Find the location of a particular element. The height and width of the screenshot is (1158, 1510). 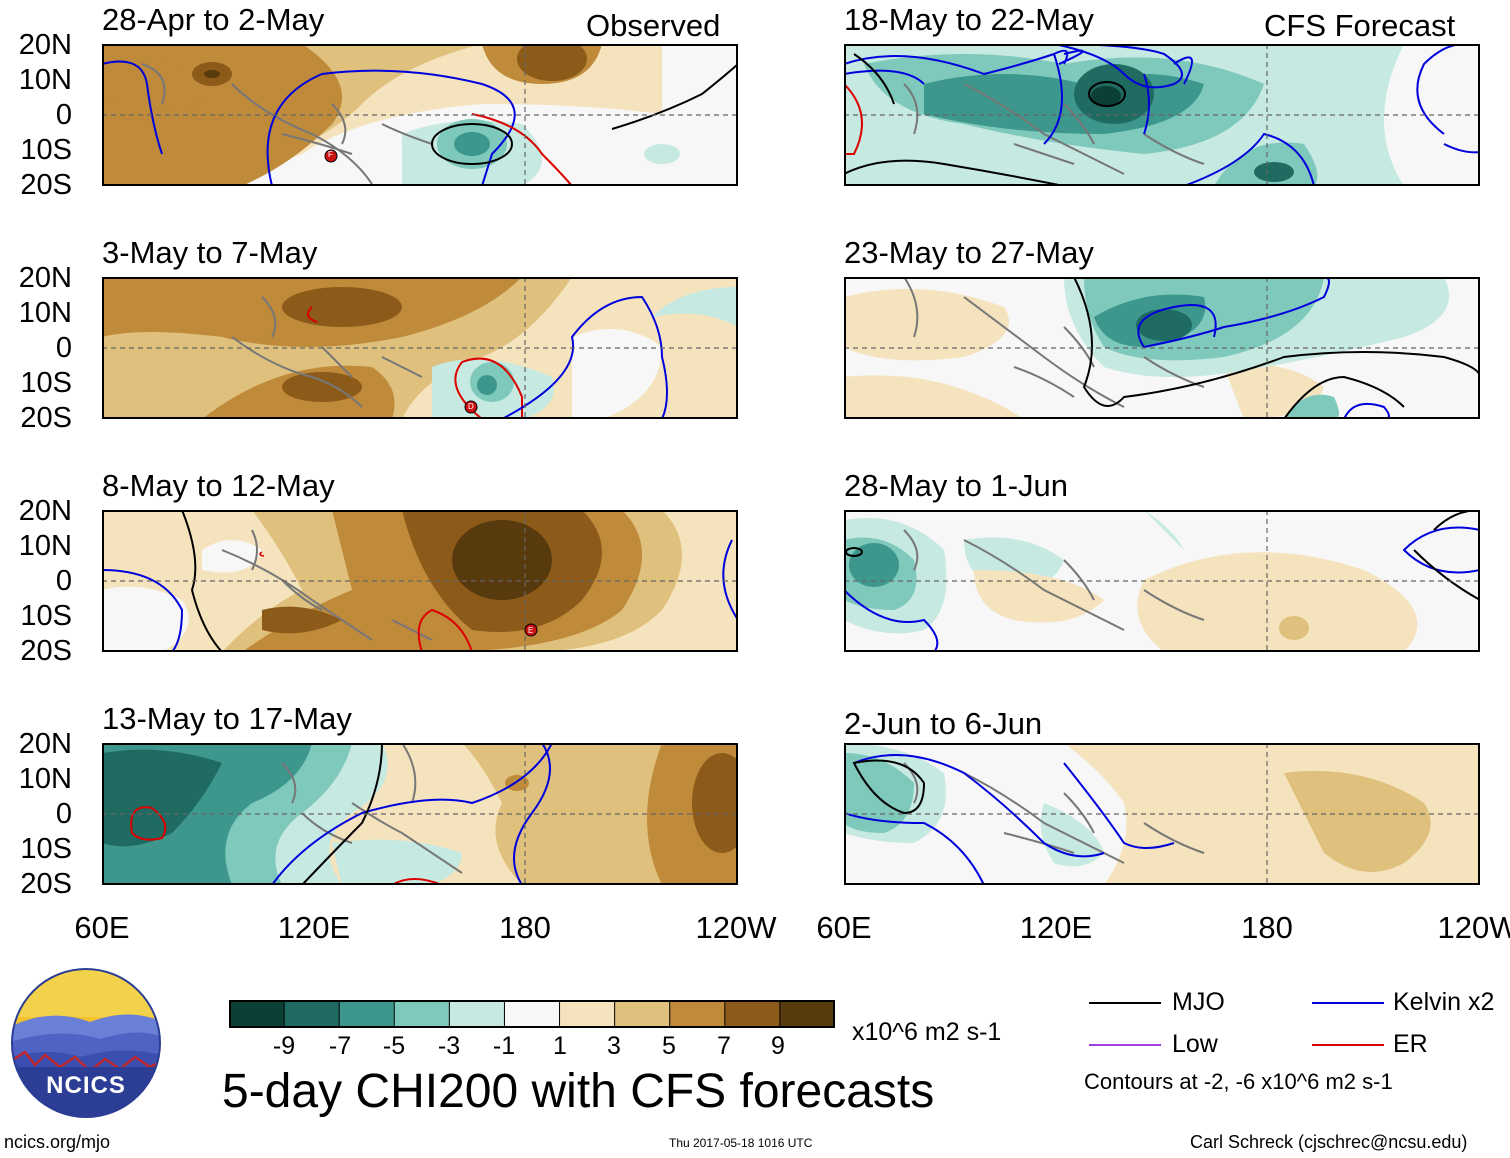

observed-panel-1-title: 28-Apr to 2-May is located at coordinates (213, 19).